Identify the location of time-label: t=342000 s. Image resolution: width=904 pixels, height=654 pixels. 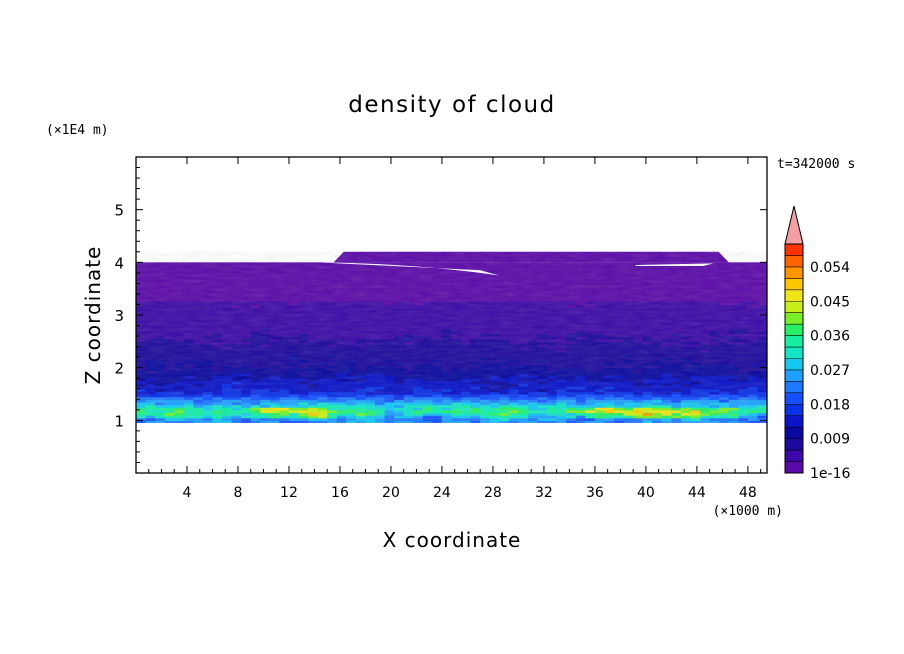
(816, 164).